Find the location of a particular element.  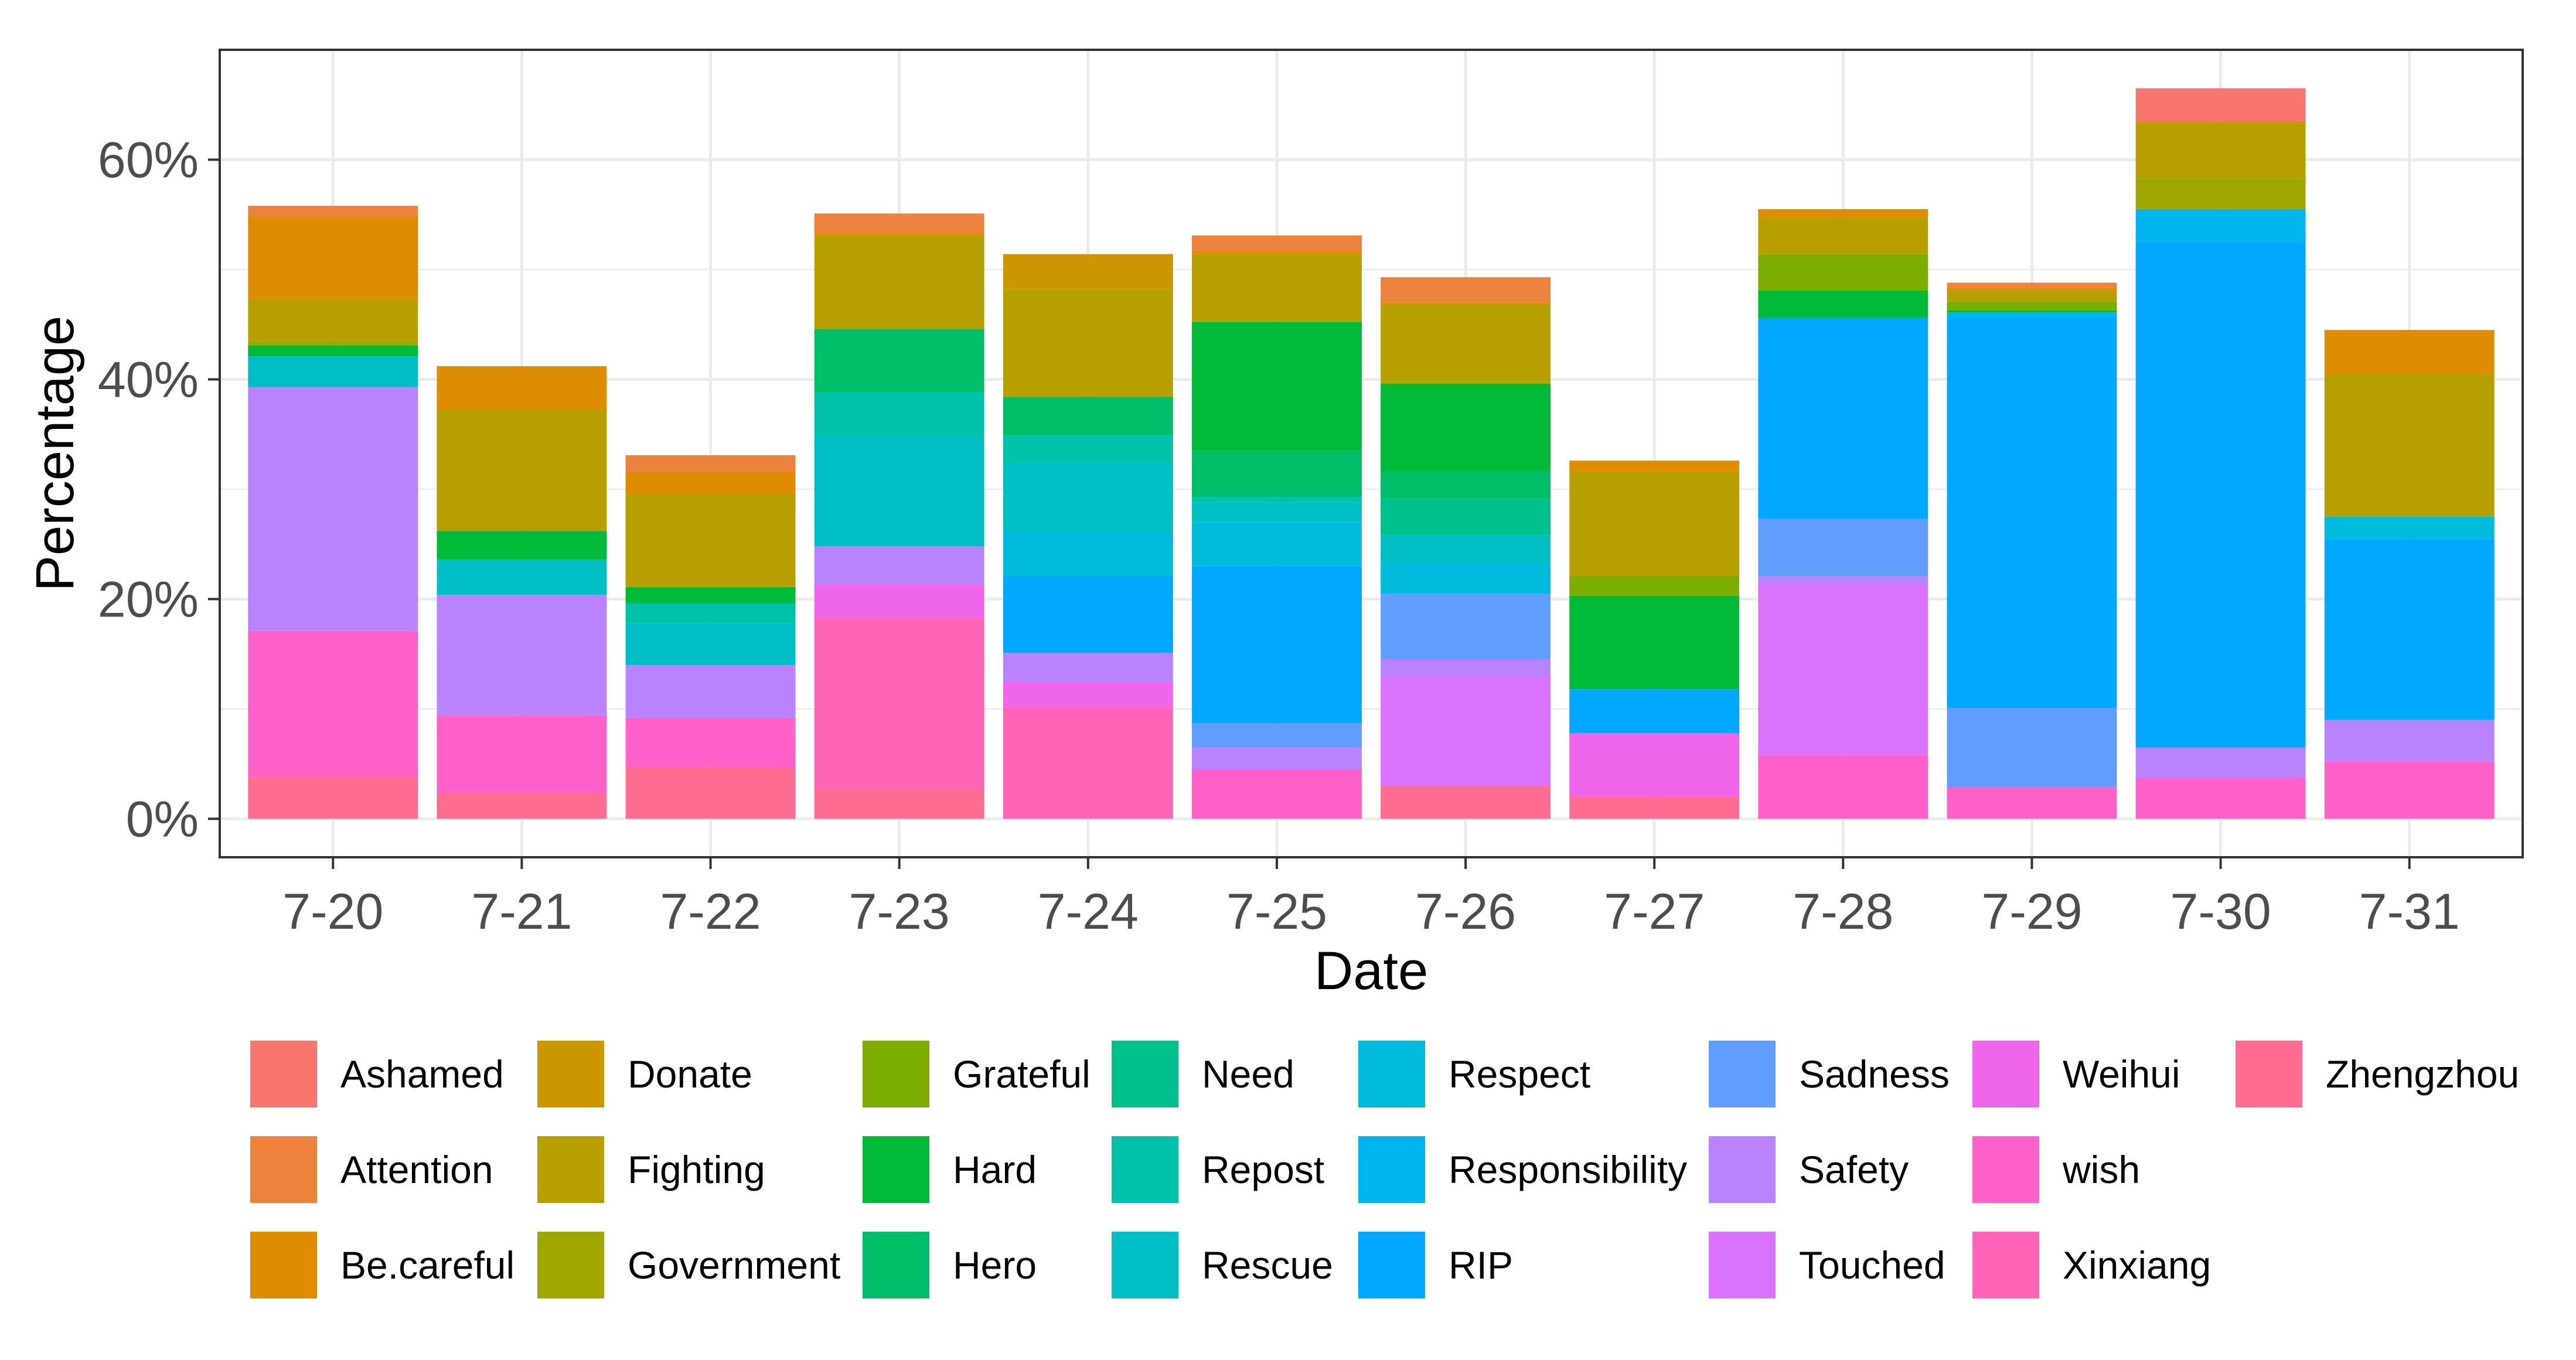

y-tick-label: 60% is located at coordinates (148, 160).